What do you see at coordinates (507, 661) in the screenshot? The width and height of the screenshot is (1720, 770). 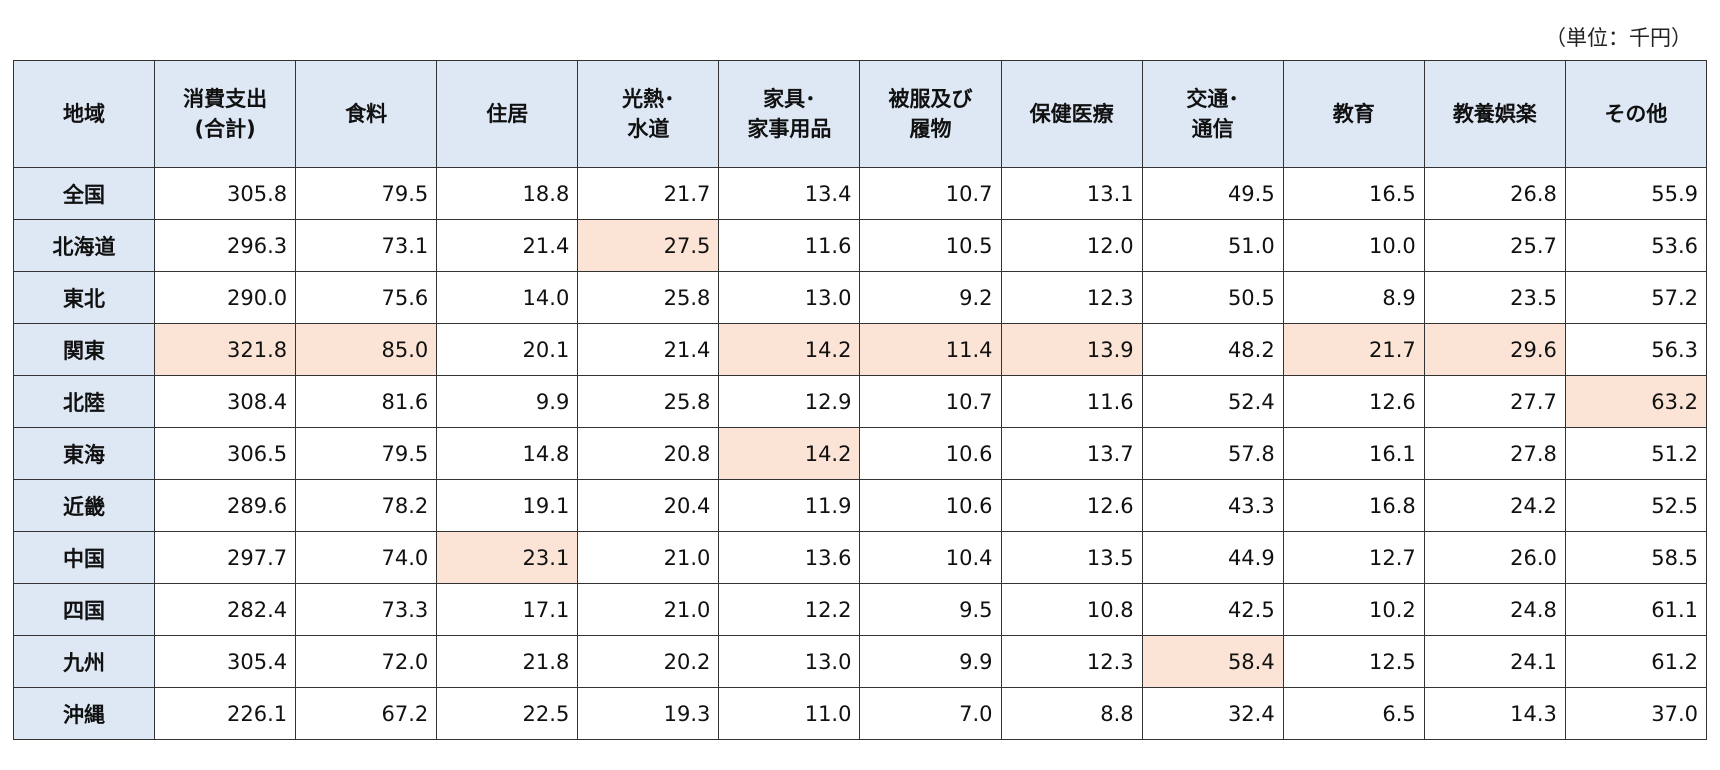 I see `value-cell: 21.8` at bounding box center [507, 661].